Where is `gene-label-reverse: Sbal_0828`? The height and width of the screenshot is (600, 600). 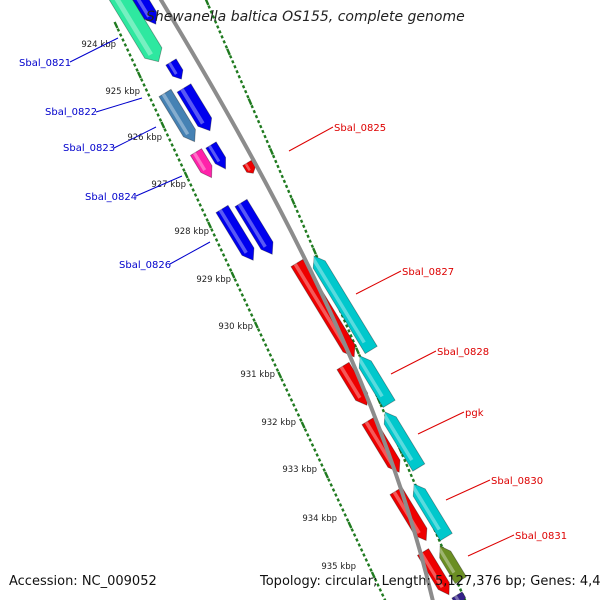 gene-label-reverse: Sbal_0828 is located at coordinates (463, 352).